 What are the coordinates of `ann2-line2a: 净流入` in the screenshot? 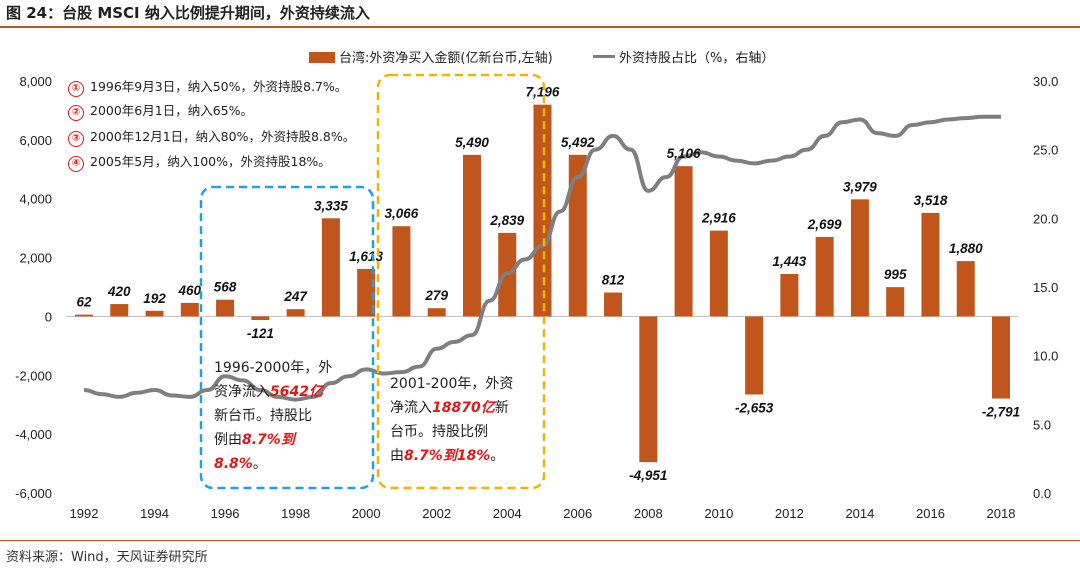 It's located at (411, 408).